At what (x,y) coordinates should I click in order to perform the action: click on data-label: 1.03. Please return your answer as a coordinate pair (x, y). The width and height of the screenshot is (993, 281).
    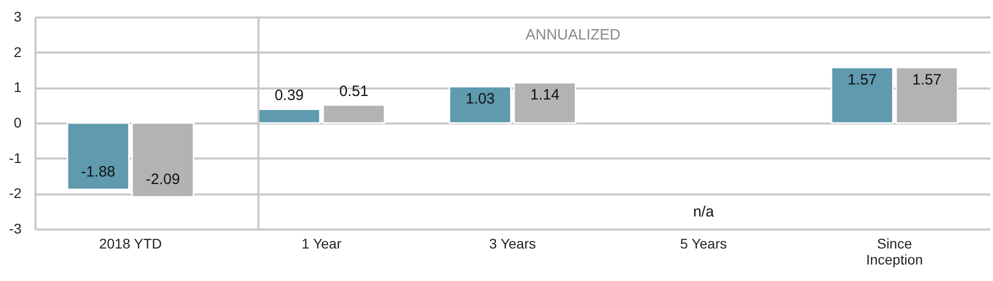
    Looking at the image, I should click on (480, 99).